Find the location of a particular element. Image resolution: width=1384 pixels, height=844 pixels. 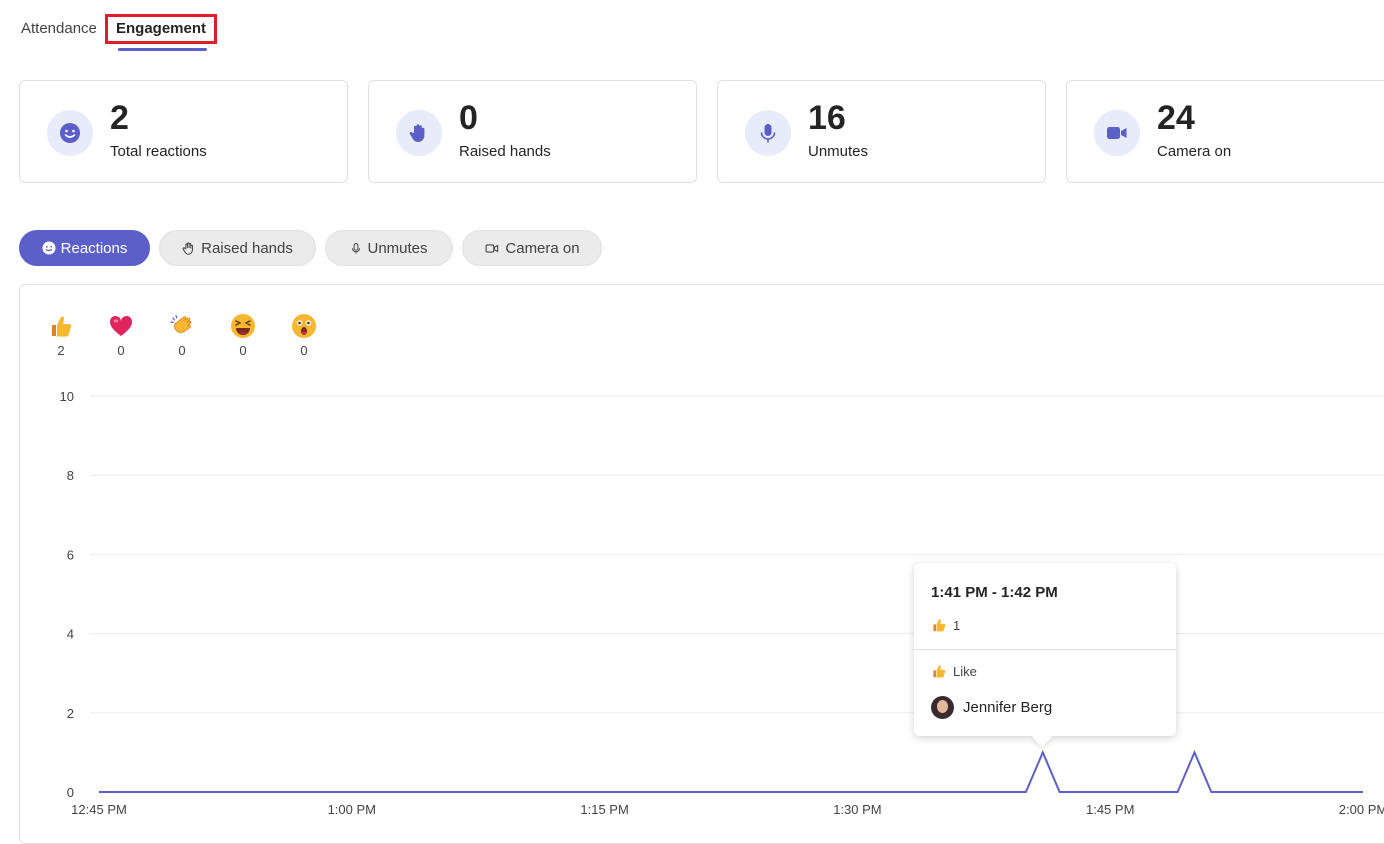

stat-label: Raised hands is located at coordinates (505, 151).